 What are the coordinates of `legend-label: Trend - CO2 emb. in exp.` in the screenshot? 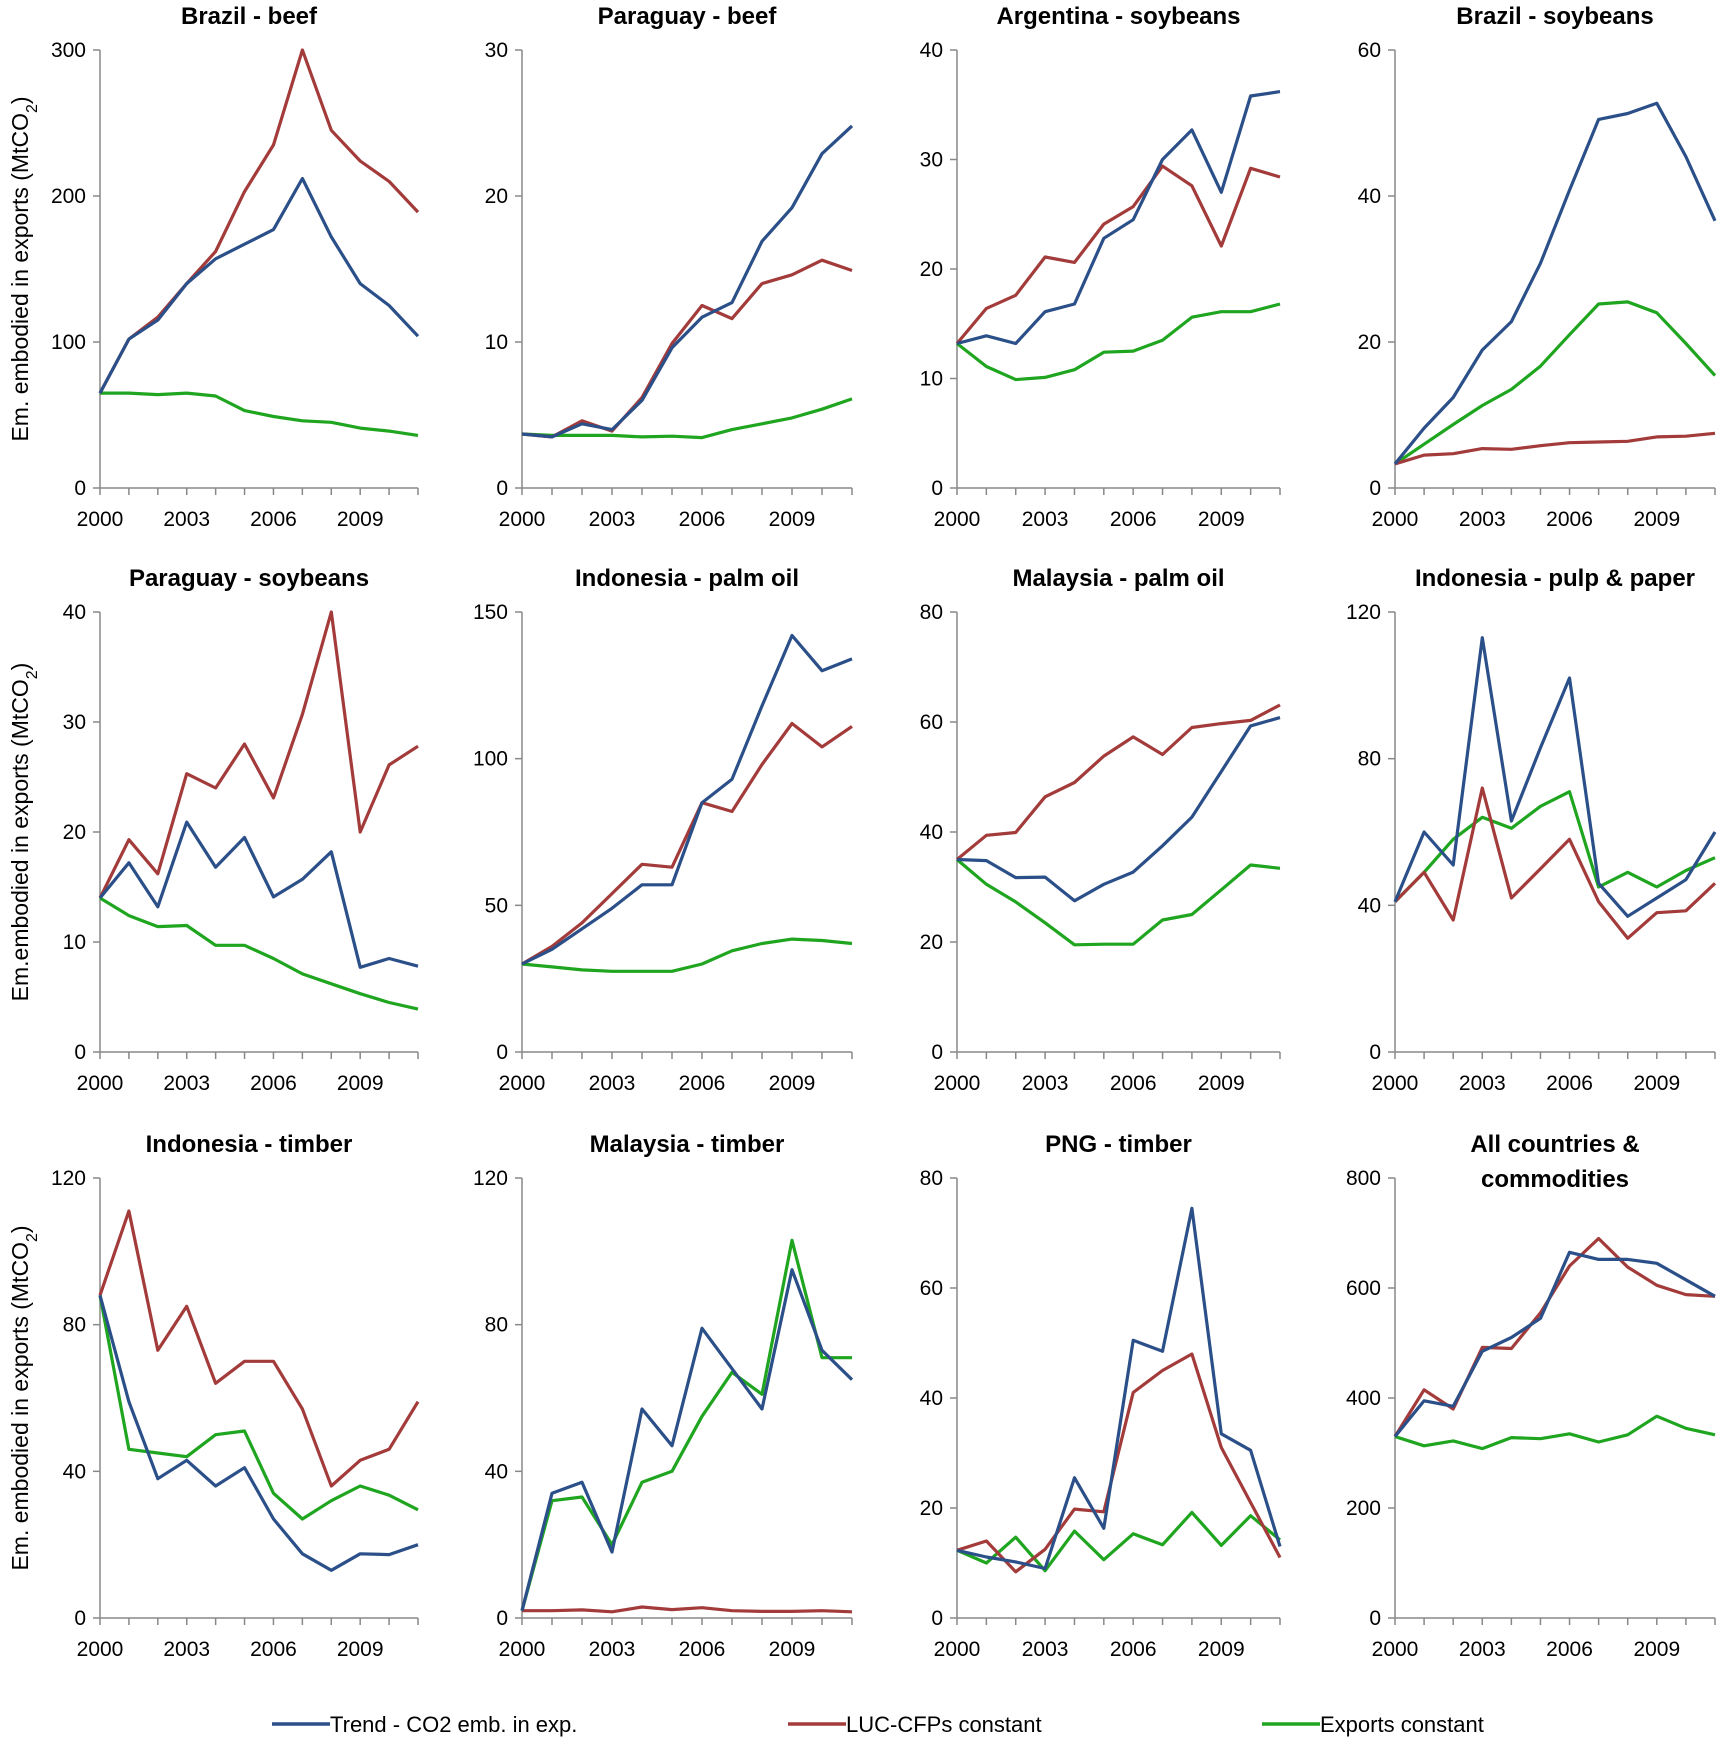 It's located at (453, 1724).